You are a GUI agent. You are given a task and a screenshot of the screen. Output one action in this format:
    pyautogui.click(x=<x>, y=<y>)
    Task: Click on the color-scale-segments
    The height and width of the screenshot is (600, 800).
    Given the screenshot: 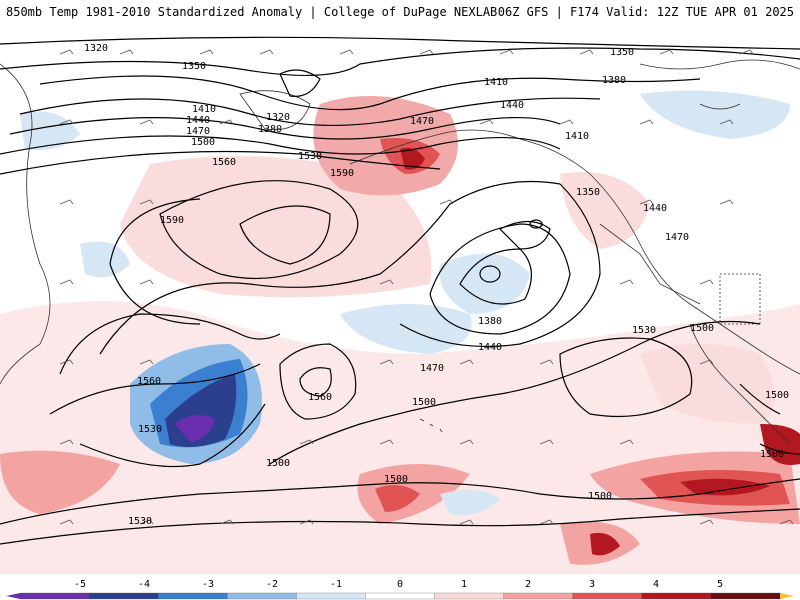 What is the action you would take?
    pyautogui.click(x=400, y=596)
    